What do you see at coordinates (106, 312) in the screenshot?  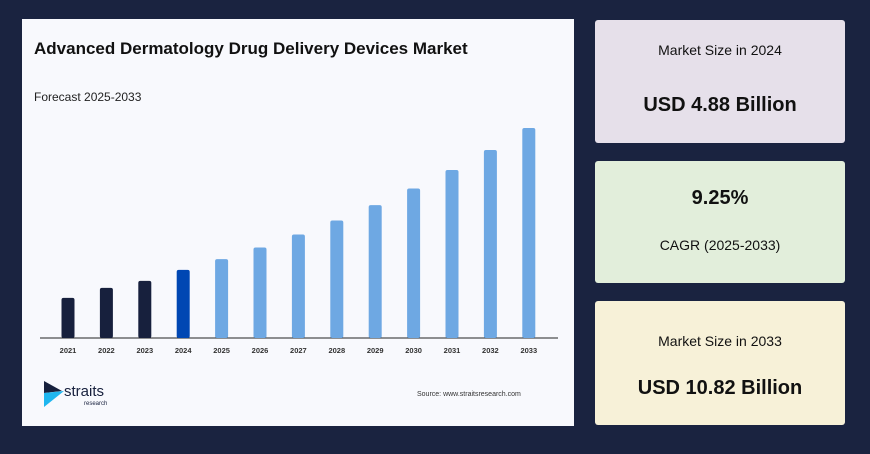 I see `bar-2022` at bounding box center [106, 312].